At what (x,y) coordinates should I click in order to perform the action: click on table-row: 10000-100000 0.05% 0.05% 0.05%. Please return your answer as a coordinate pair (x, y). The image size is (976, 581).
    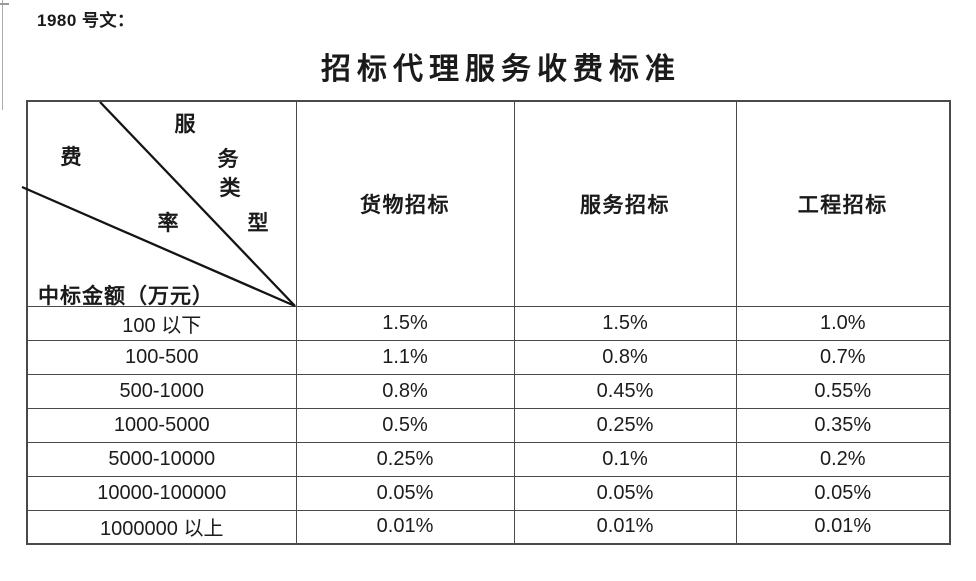
    Looking at the image, I should click on (488, 493).